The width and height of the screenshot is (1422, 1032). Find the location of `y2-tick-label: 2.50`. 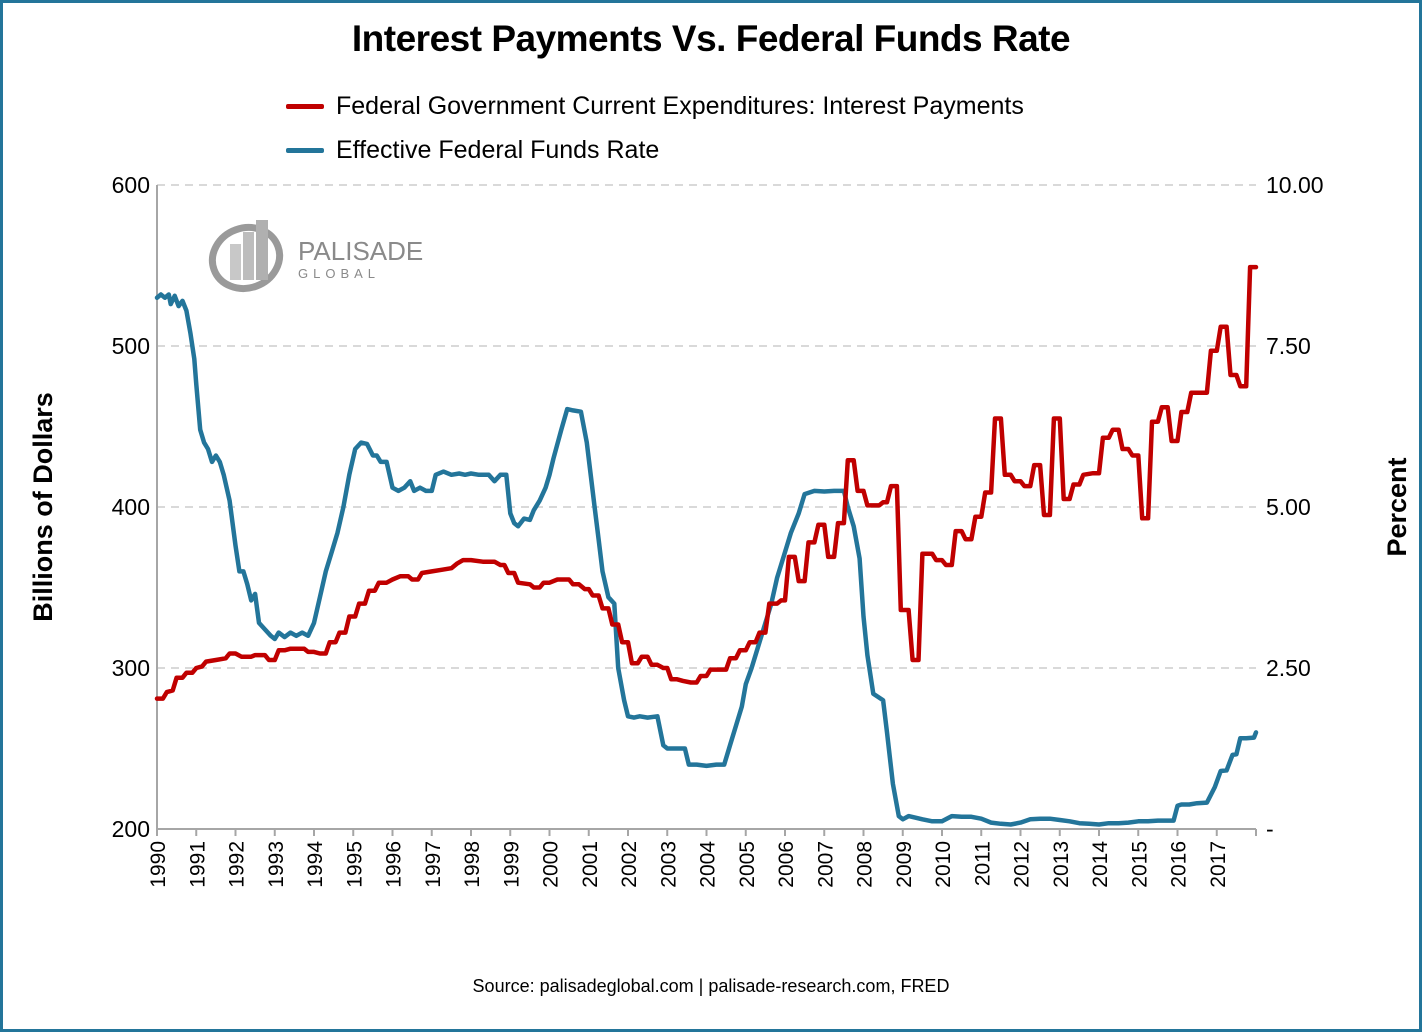

y2-tick-label: 2.50 is located at coordinates (1288, 668).